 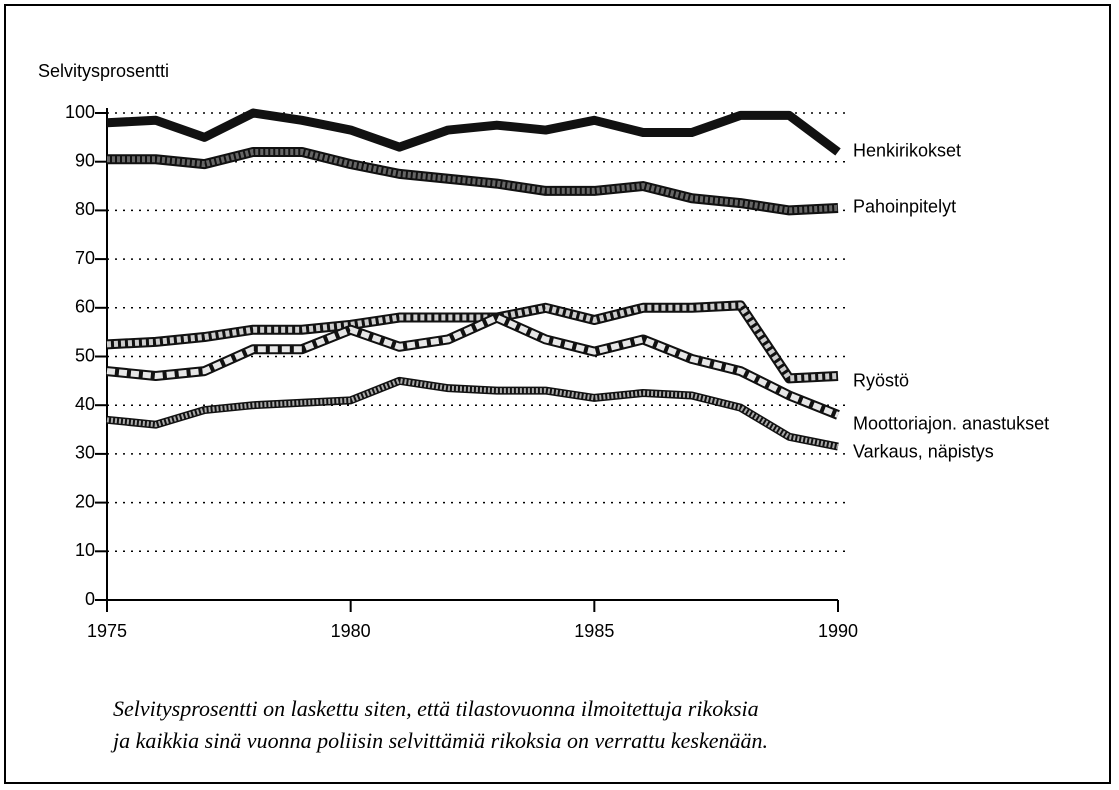 What do you see at coordinates (85, 550) in the screenshot?
I see `y-tick-label: 10` at bounding box center [85, 550].